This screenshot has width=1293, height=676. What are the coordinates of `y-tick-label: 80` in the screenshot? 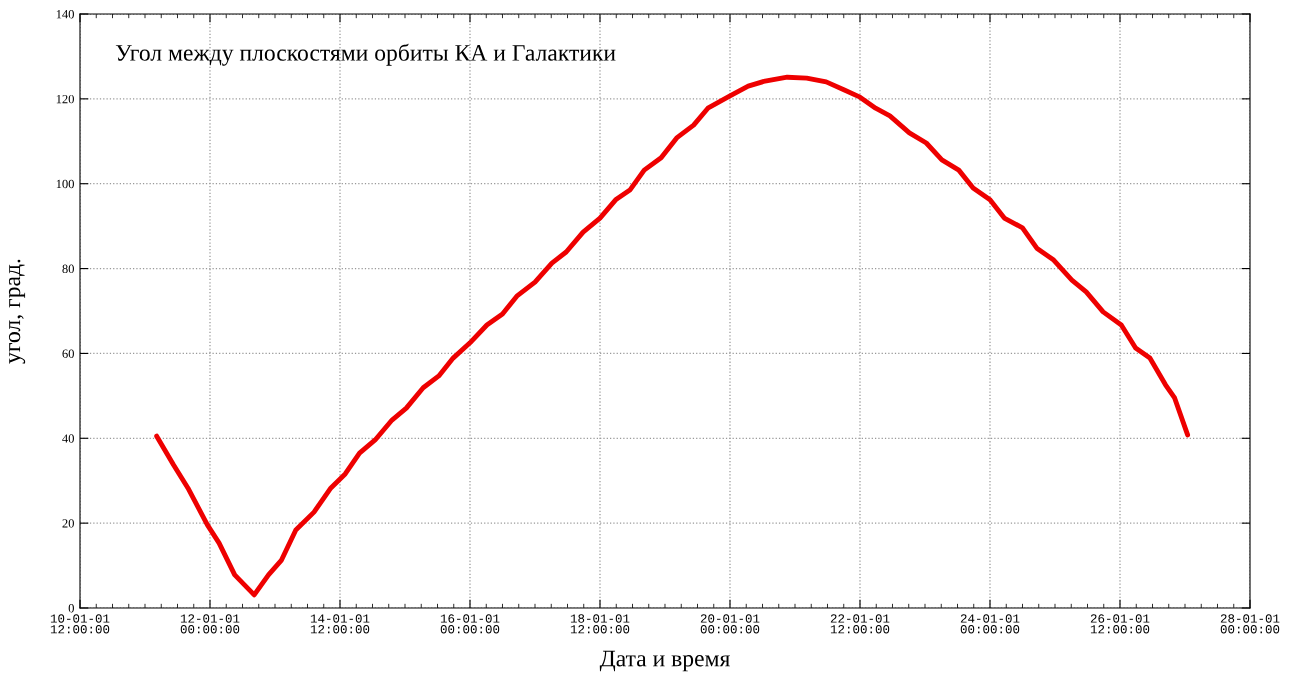 It's located at (68, 269).